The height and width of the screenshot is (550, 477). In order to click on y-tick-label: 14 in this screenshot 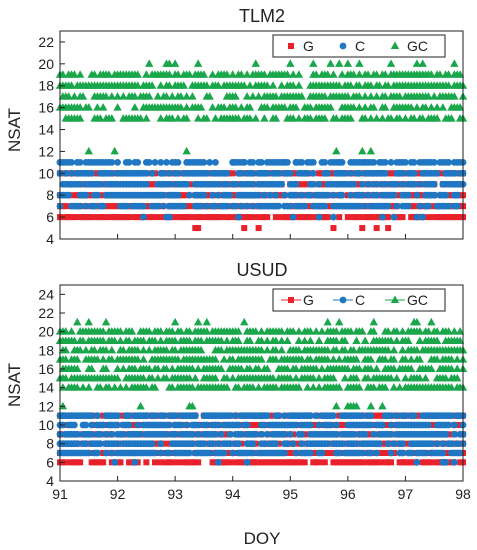, I will do `click(46, 388)`.